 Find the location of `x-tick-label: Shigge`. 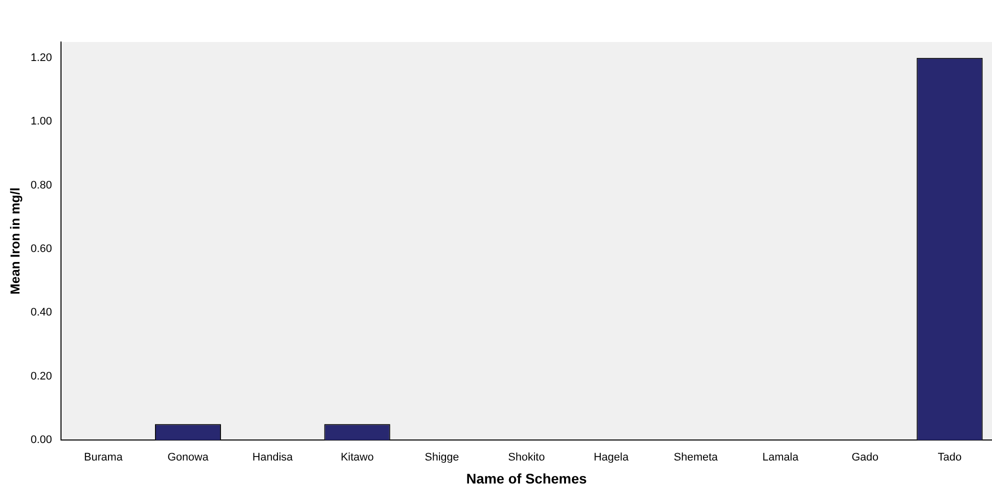

x-tick-label: Shigge is located at coordinates (441, 458).